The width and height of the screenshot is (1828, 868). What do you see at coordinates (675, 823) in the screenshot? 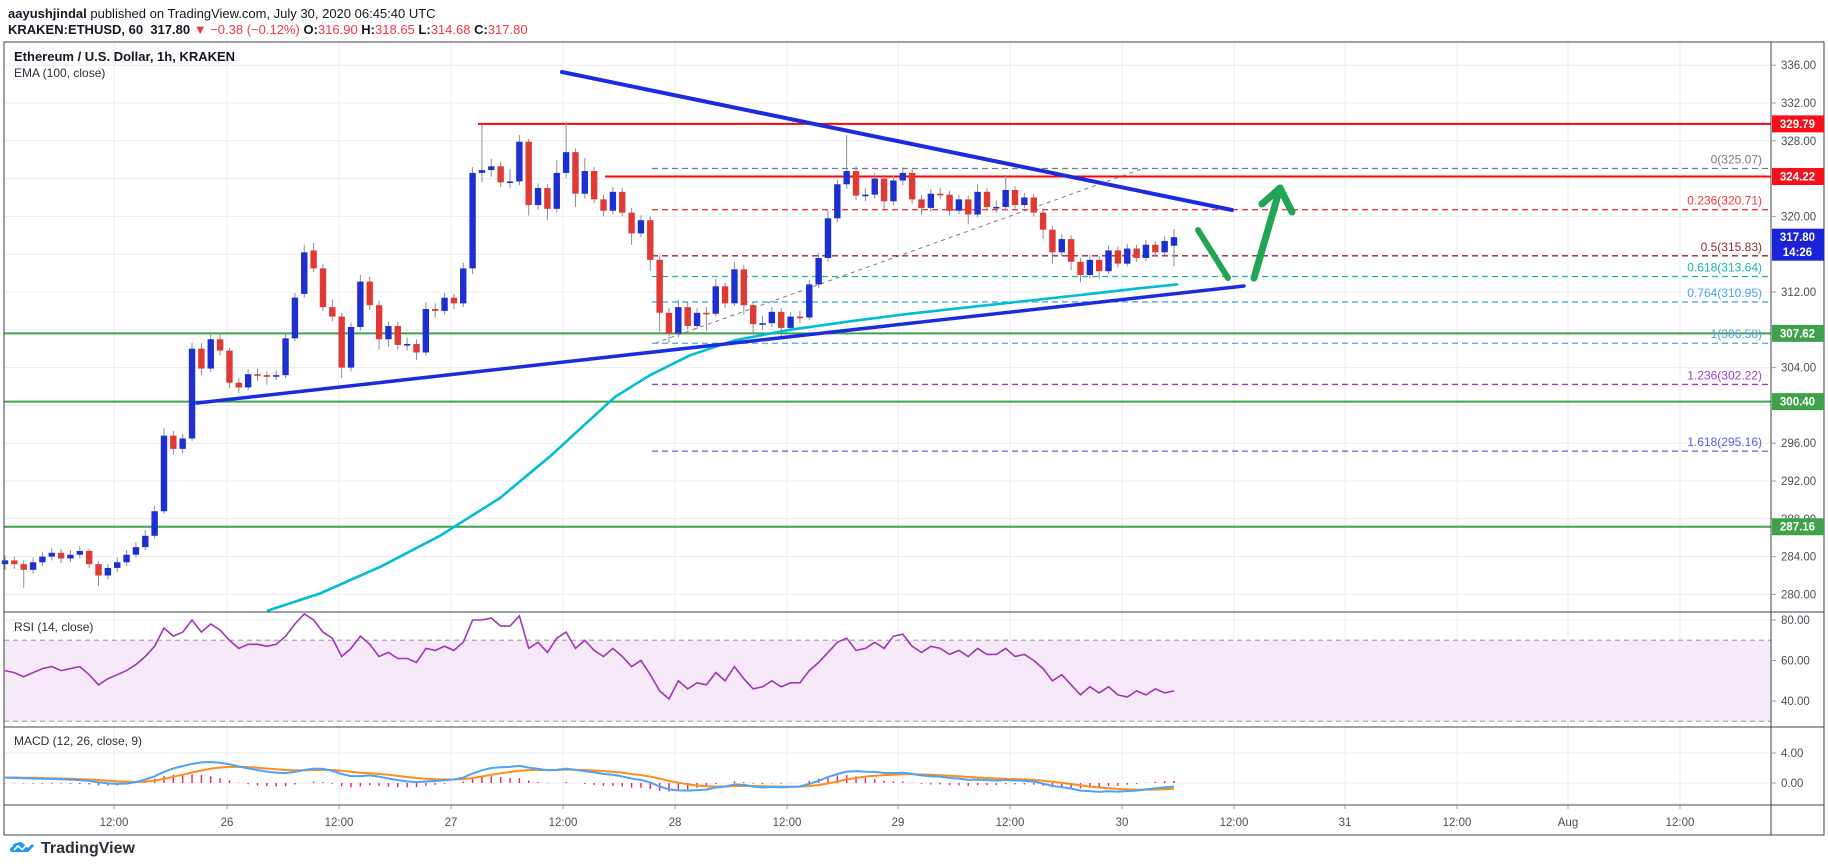
I see `time-axis-label: 28` at bounding box center [675, 823].